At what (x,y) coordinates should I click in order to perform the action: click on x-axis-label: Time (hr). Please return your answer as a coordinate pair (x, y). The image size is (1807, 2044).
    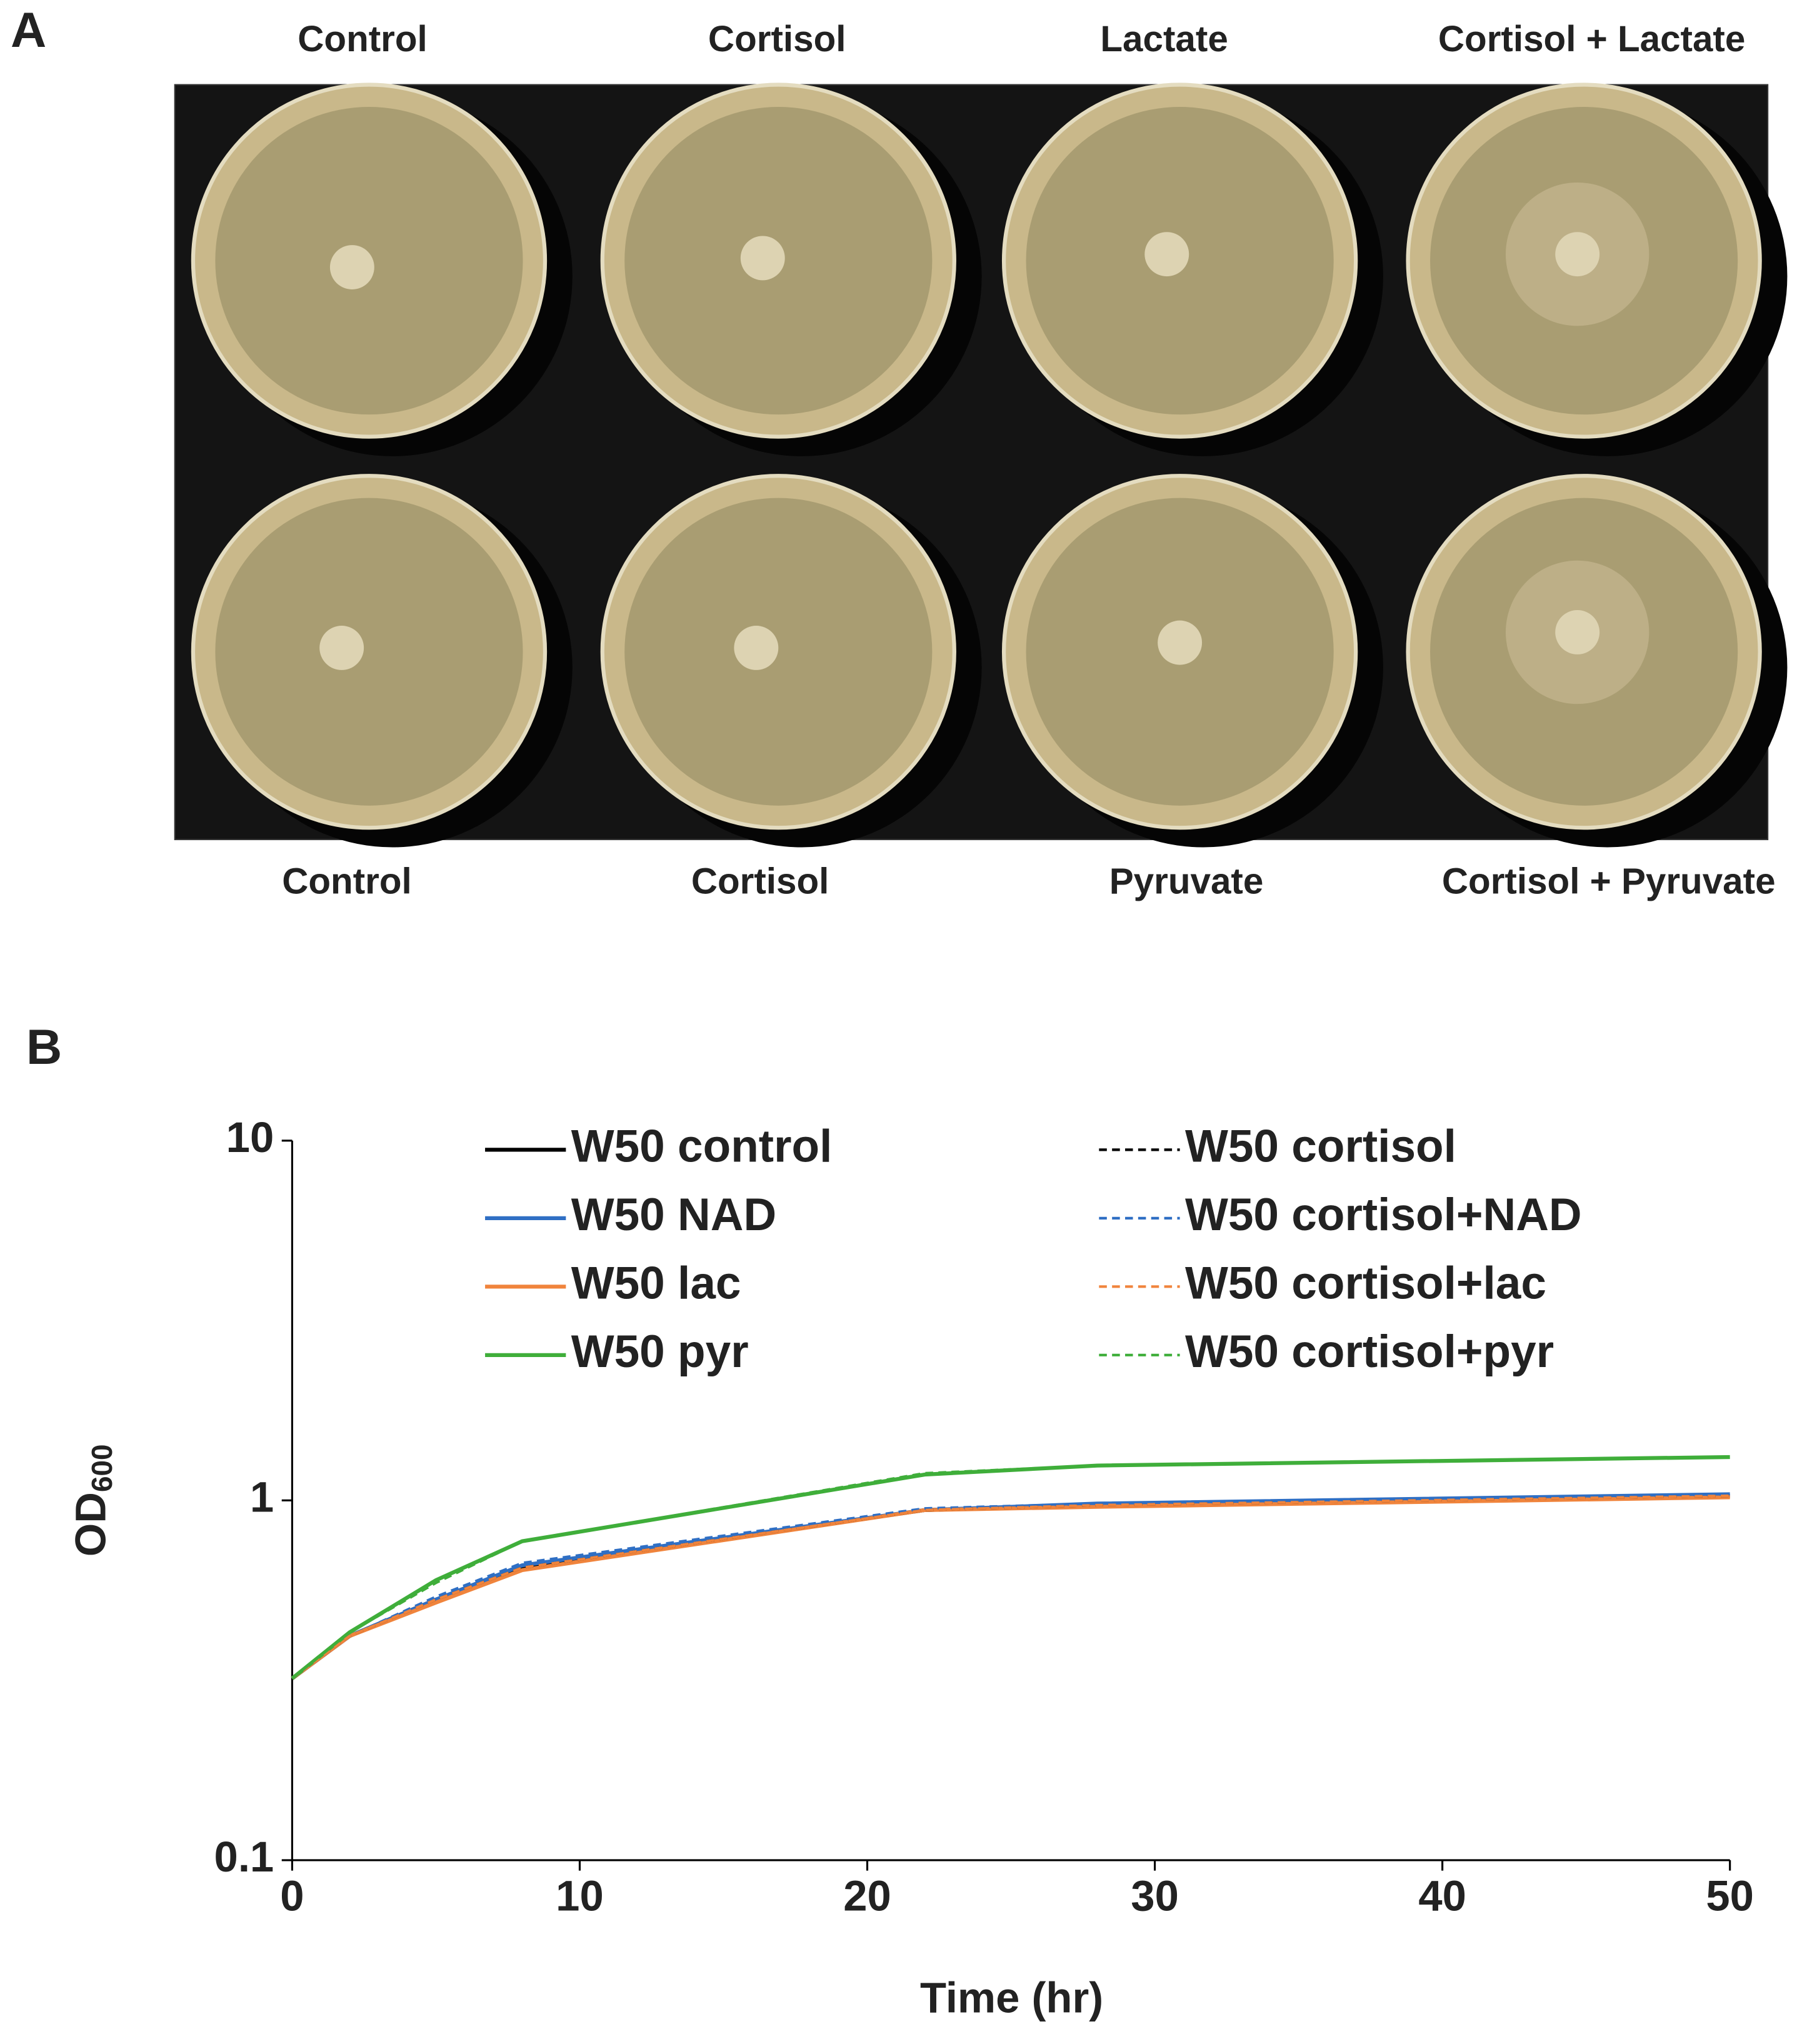
    Looking at the image, I should click on (1011, 1997).